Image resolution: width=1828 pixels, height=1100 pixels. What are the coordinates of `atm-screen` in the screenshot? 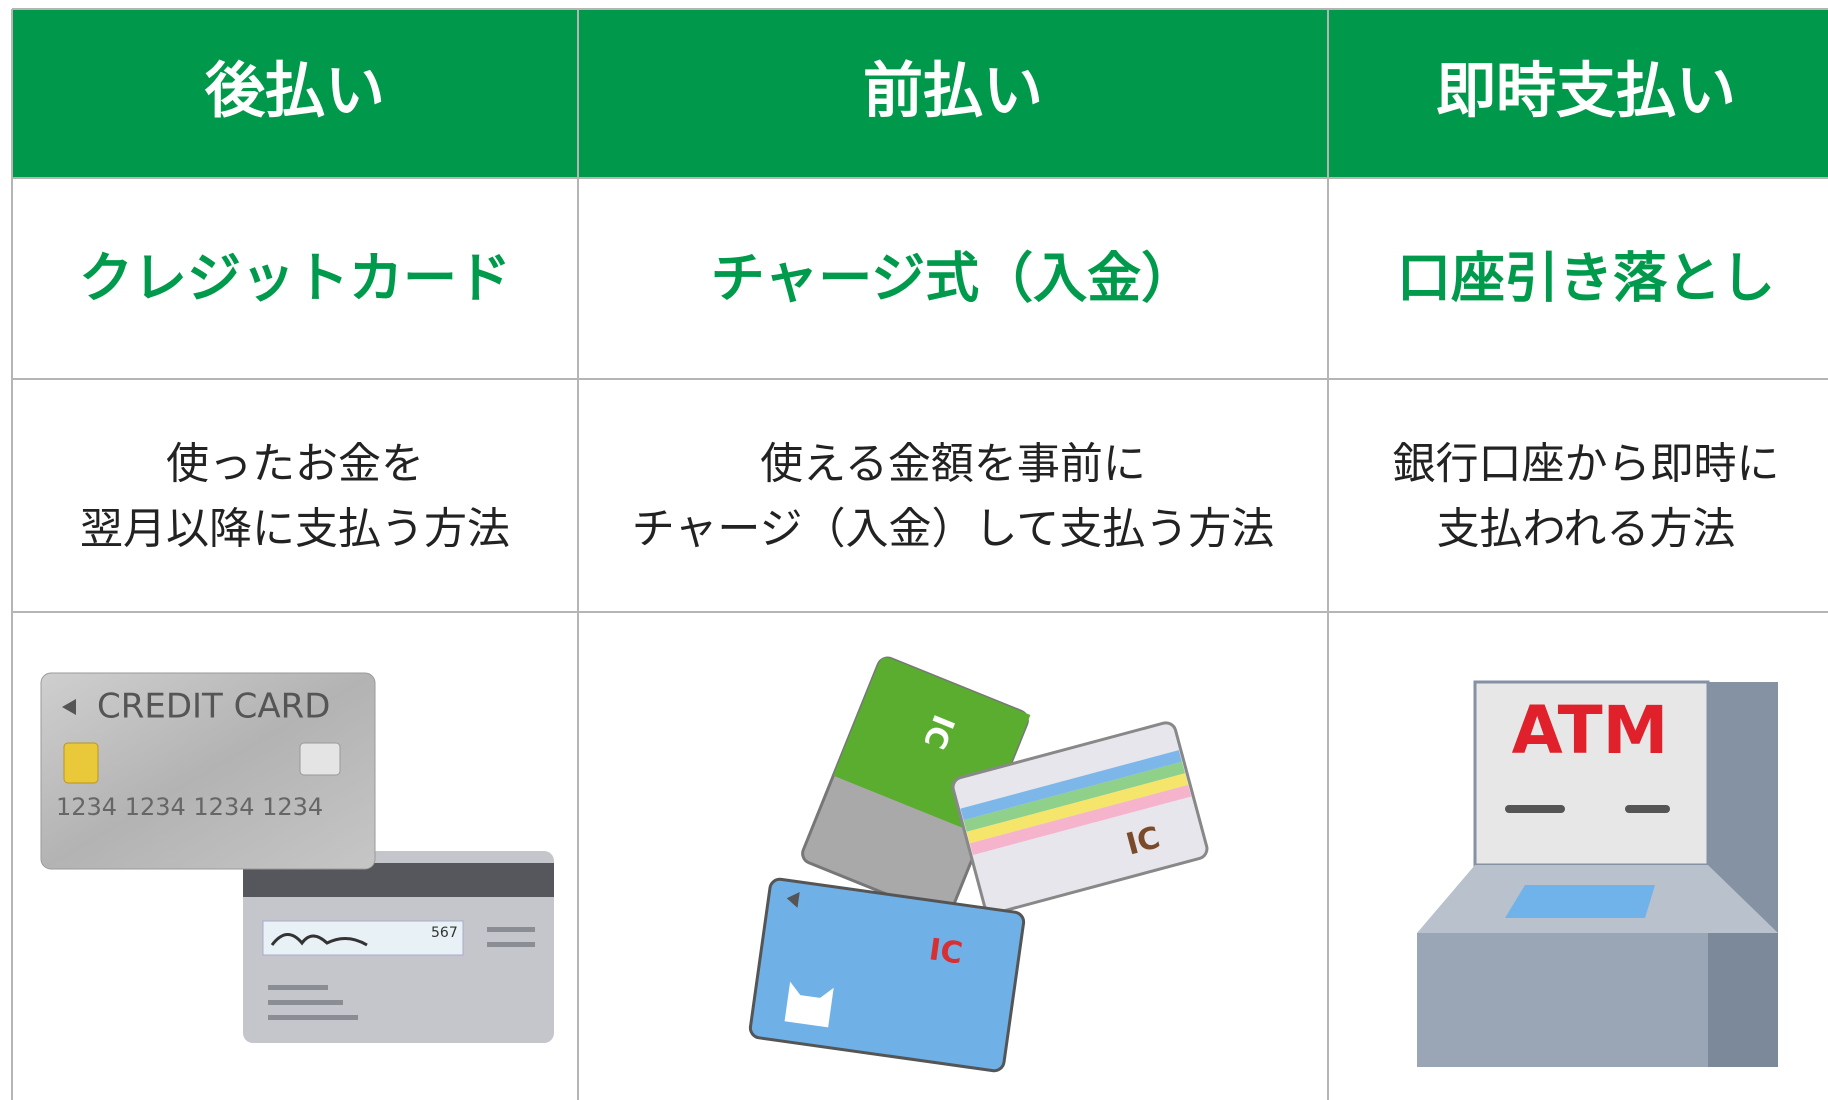 It's located at (1580, 901).